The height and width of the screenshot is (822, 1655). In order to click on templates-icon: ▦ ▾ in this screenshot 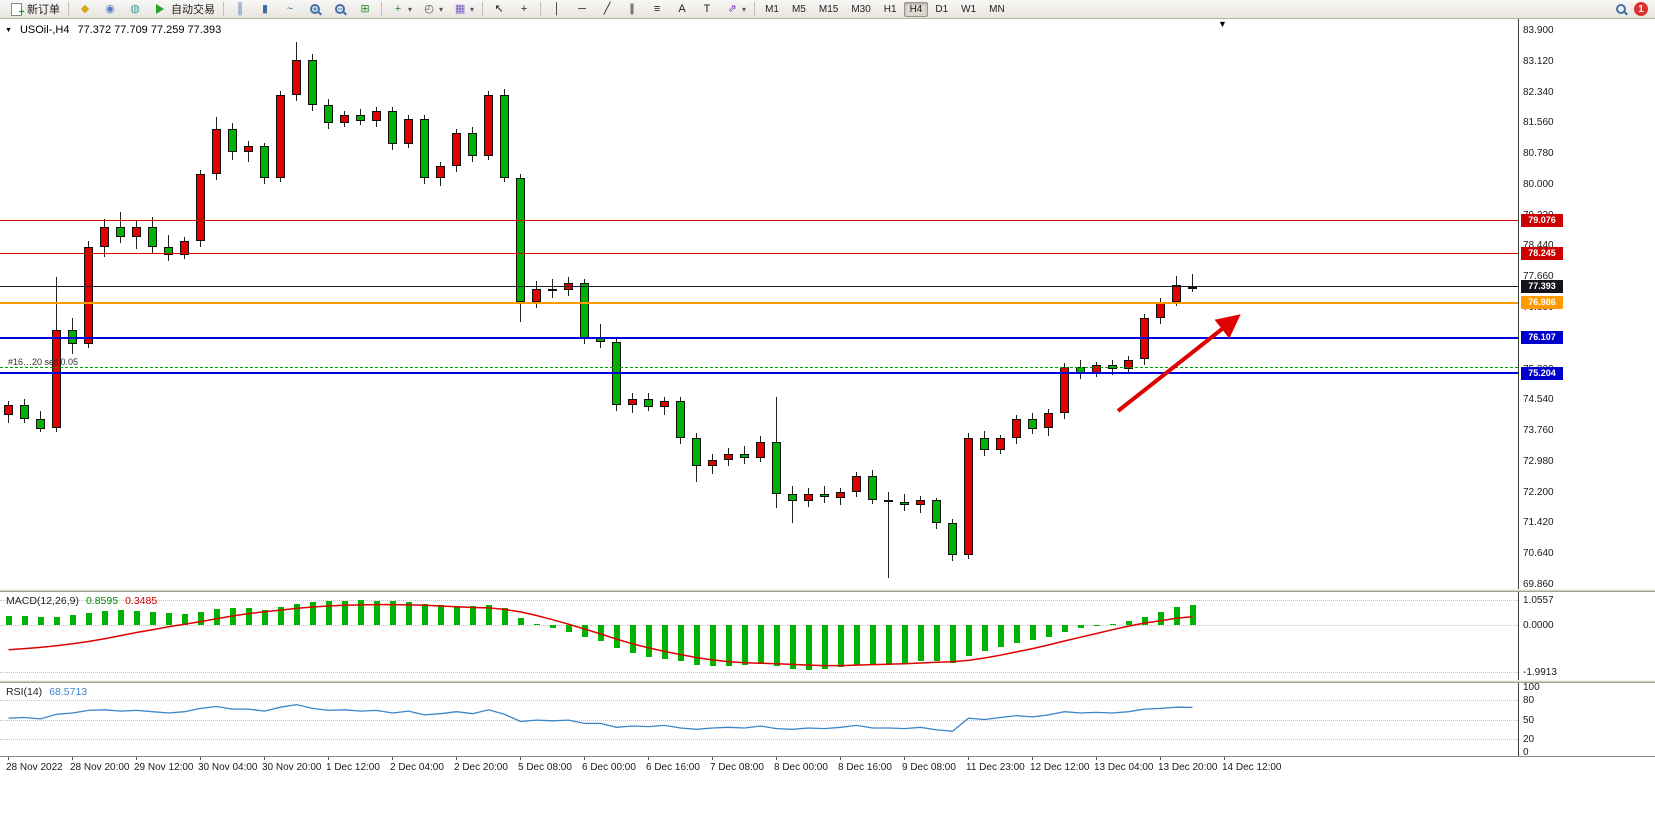, I will do `click(463, 9)`.